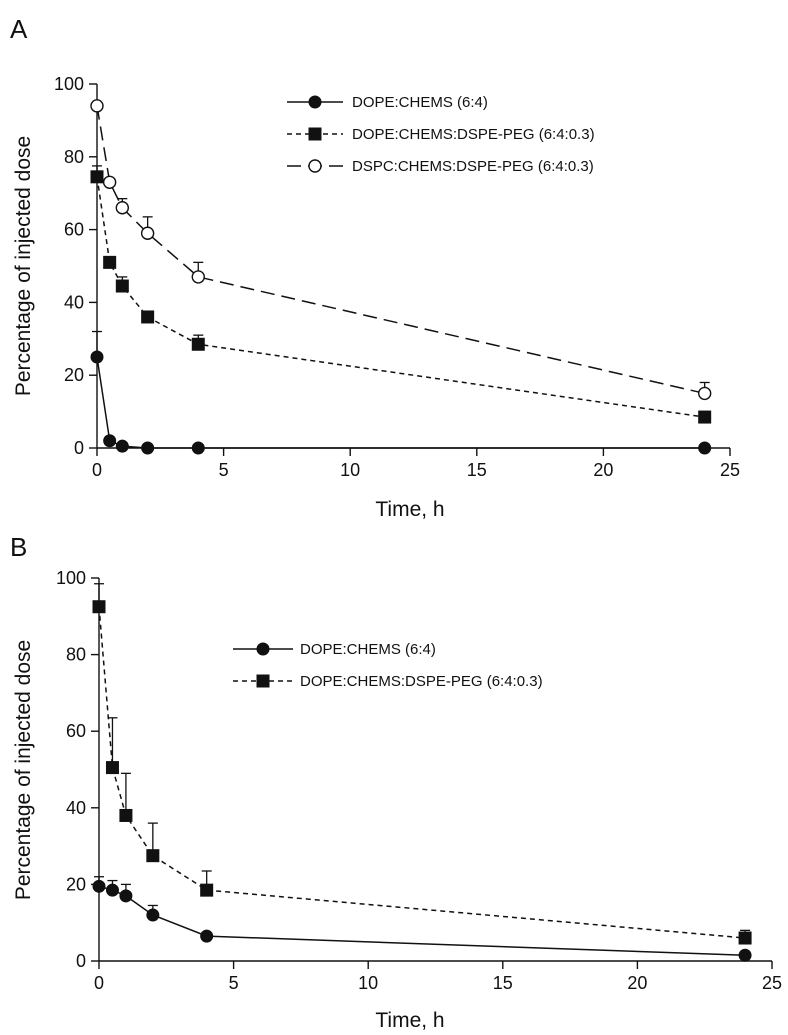 Image resolution: width=788 pixels, height=1035 pixels. Describe the element at coordinates (76, 884) in the screenshot. I see `panel-b-y-tick-label: 20` at that location.